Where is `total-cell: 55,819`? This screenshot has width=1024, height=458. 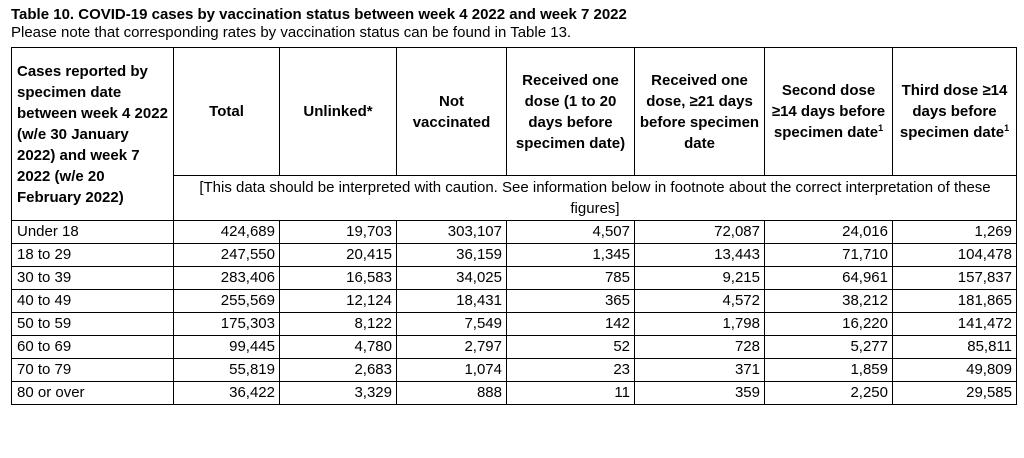 total-cell: 55,819 is located at coordinates (226, 370).